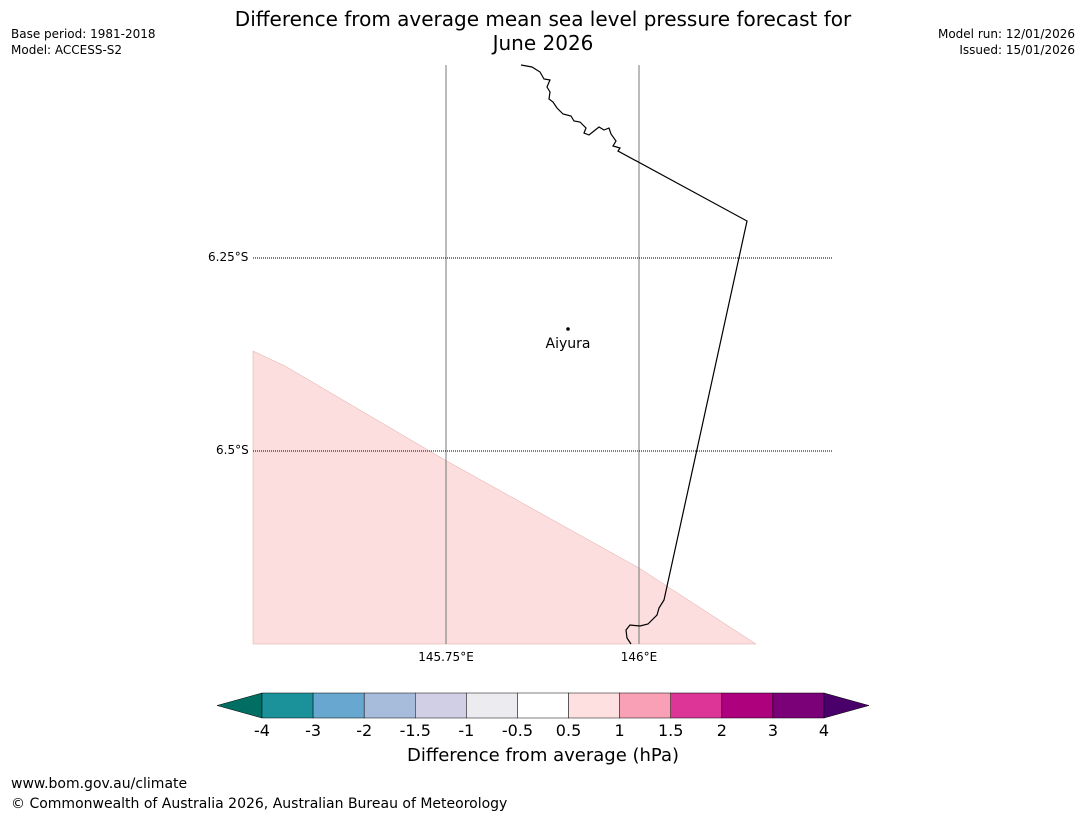  I want to click on colorbar-tick-label: -1.5, so click(415, 730).